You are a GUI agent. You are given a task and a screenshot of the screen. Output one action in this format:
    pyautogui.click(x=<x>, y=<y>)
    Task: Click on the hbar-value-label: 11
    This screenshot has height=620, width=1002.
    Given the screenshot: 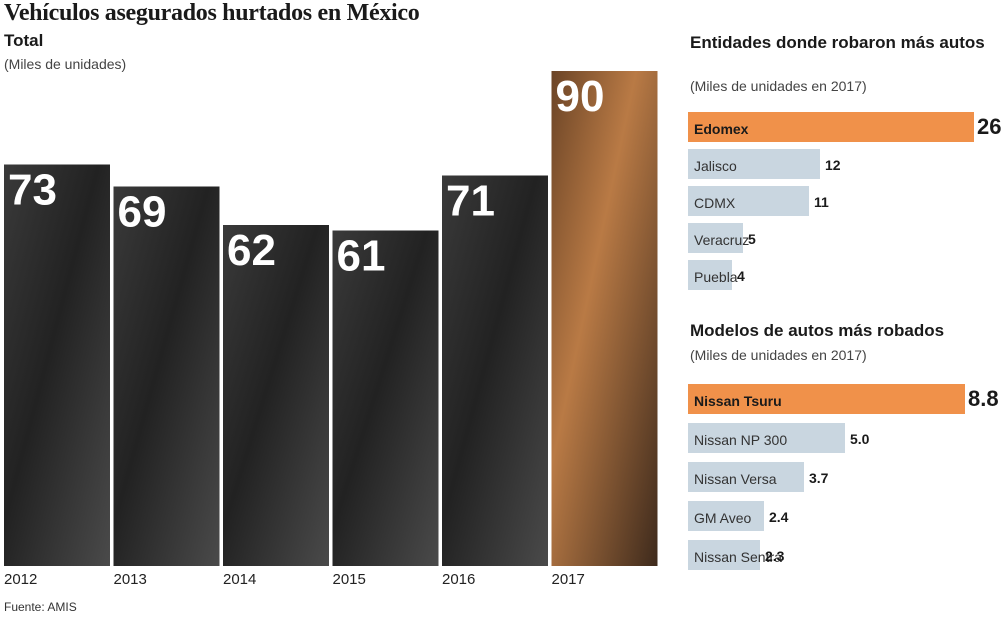 What is the action you would take?
    pyautogui.click(x=821, y=202)
    